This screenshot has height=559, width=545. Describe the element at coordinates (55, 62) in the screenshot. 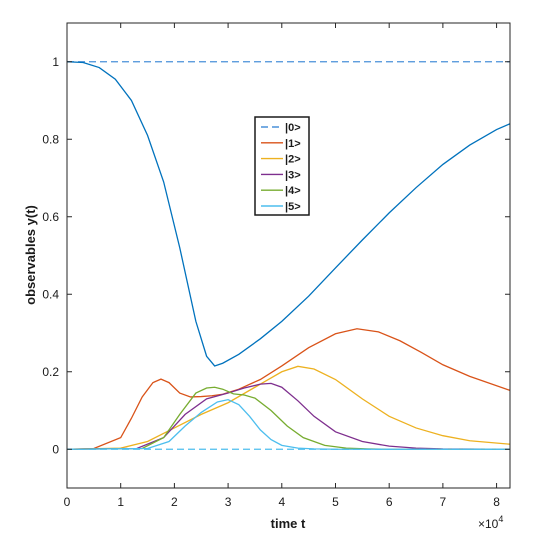

I see `y-tick-label: 1` at that location.